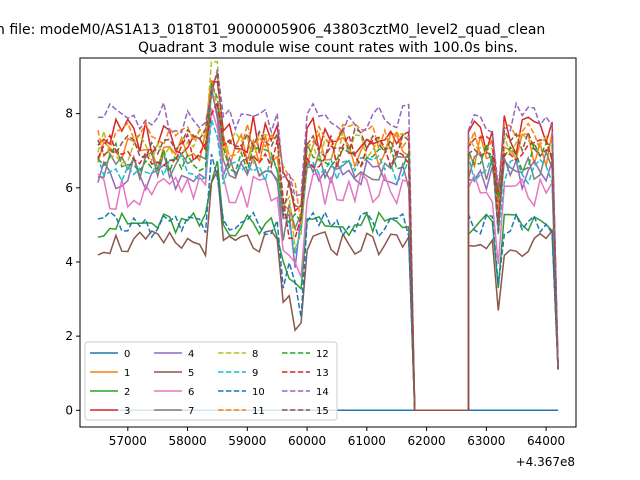  I want to click on y-axis: 0 2 4 6 8, so click(72, 262).